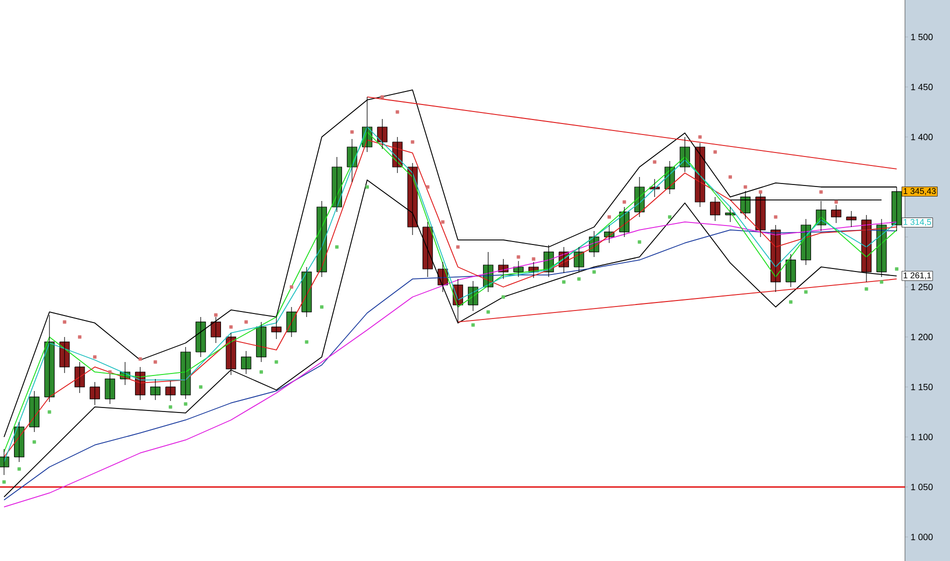  I want to click on y-tick-label: 1 250, so click(922, 287).